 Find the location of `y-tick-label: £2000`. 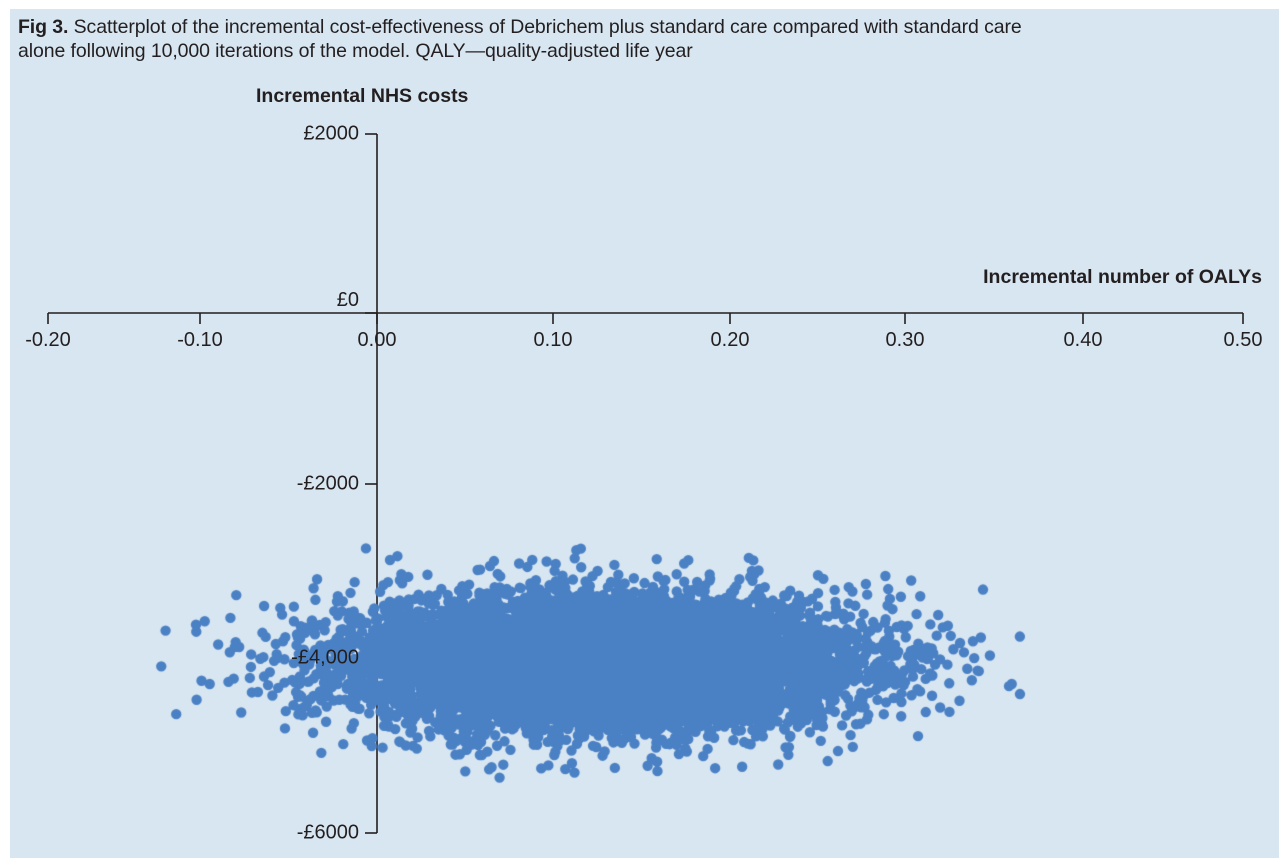

y-tick-label: £2000 is located at coordinates (331, 133).